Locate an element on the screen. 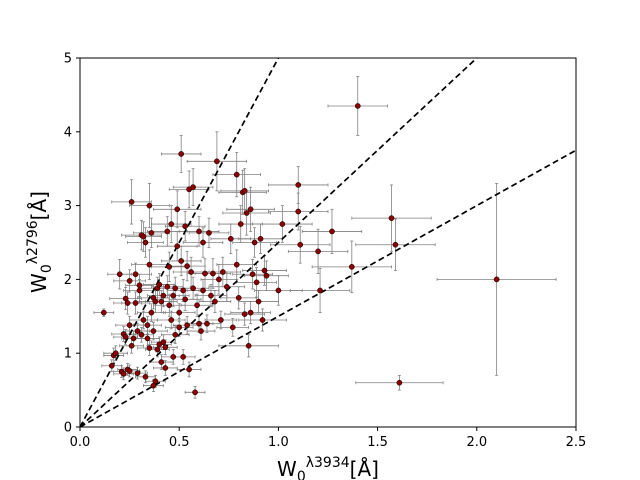  x-tick-label: 2.5 is located at coordinates (576, 442).